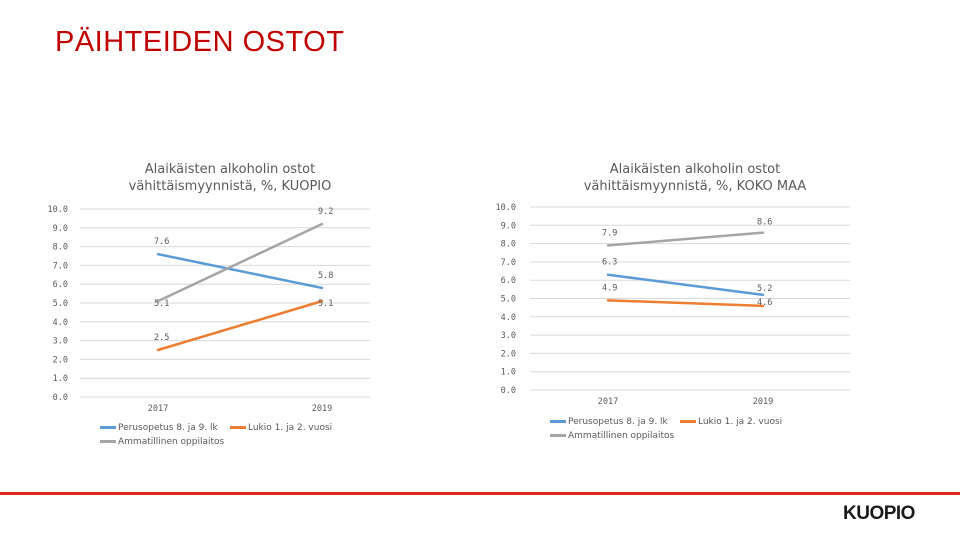 This screenshot has height=540, width=960. What do you see at coordinates (609, 233) in the screenshot?
I see `data-label: 7.9` at bounding box center [609, 233].